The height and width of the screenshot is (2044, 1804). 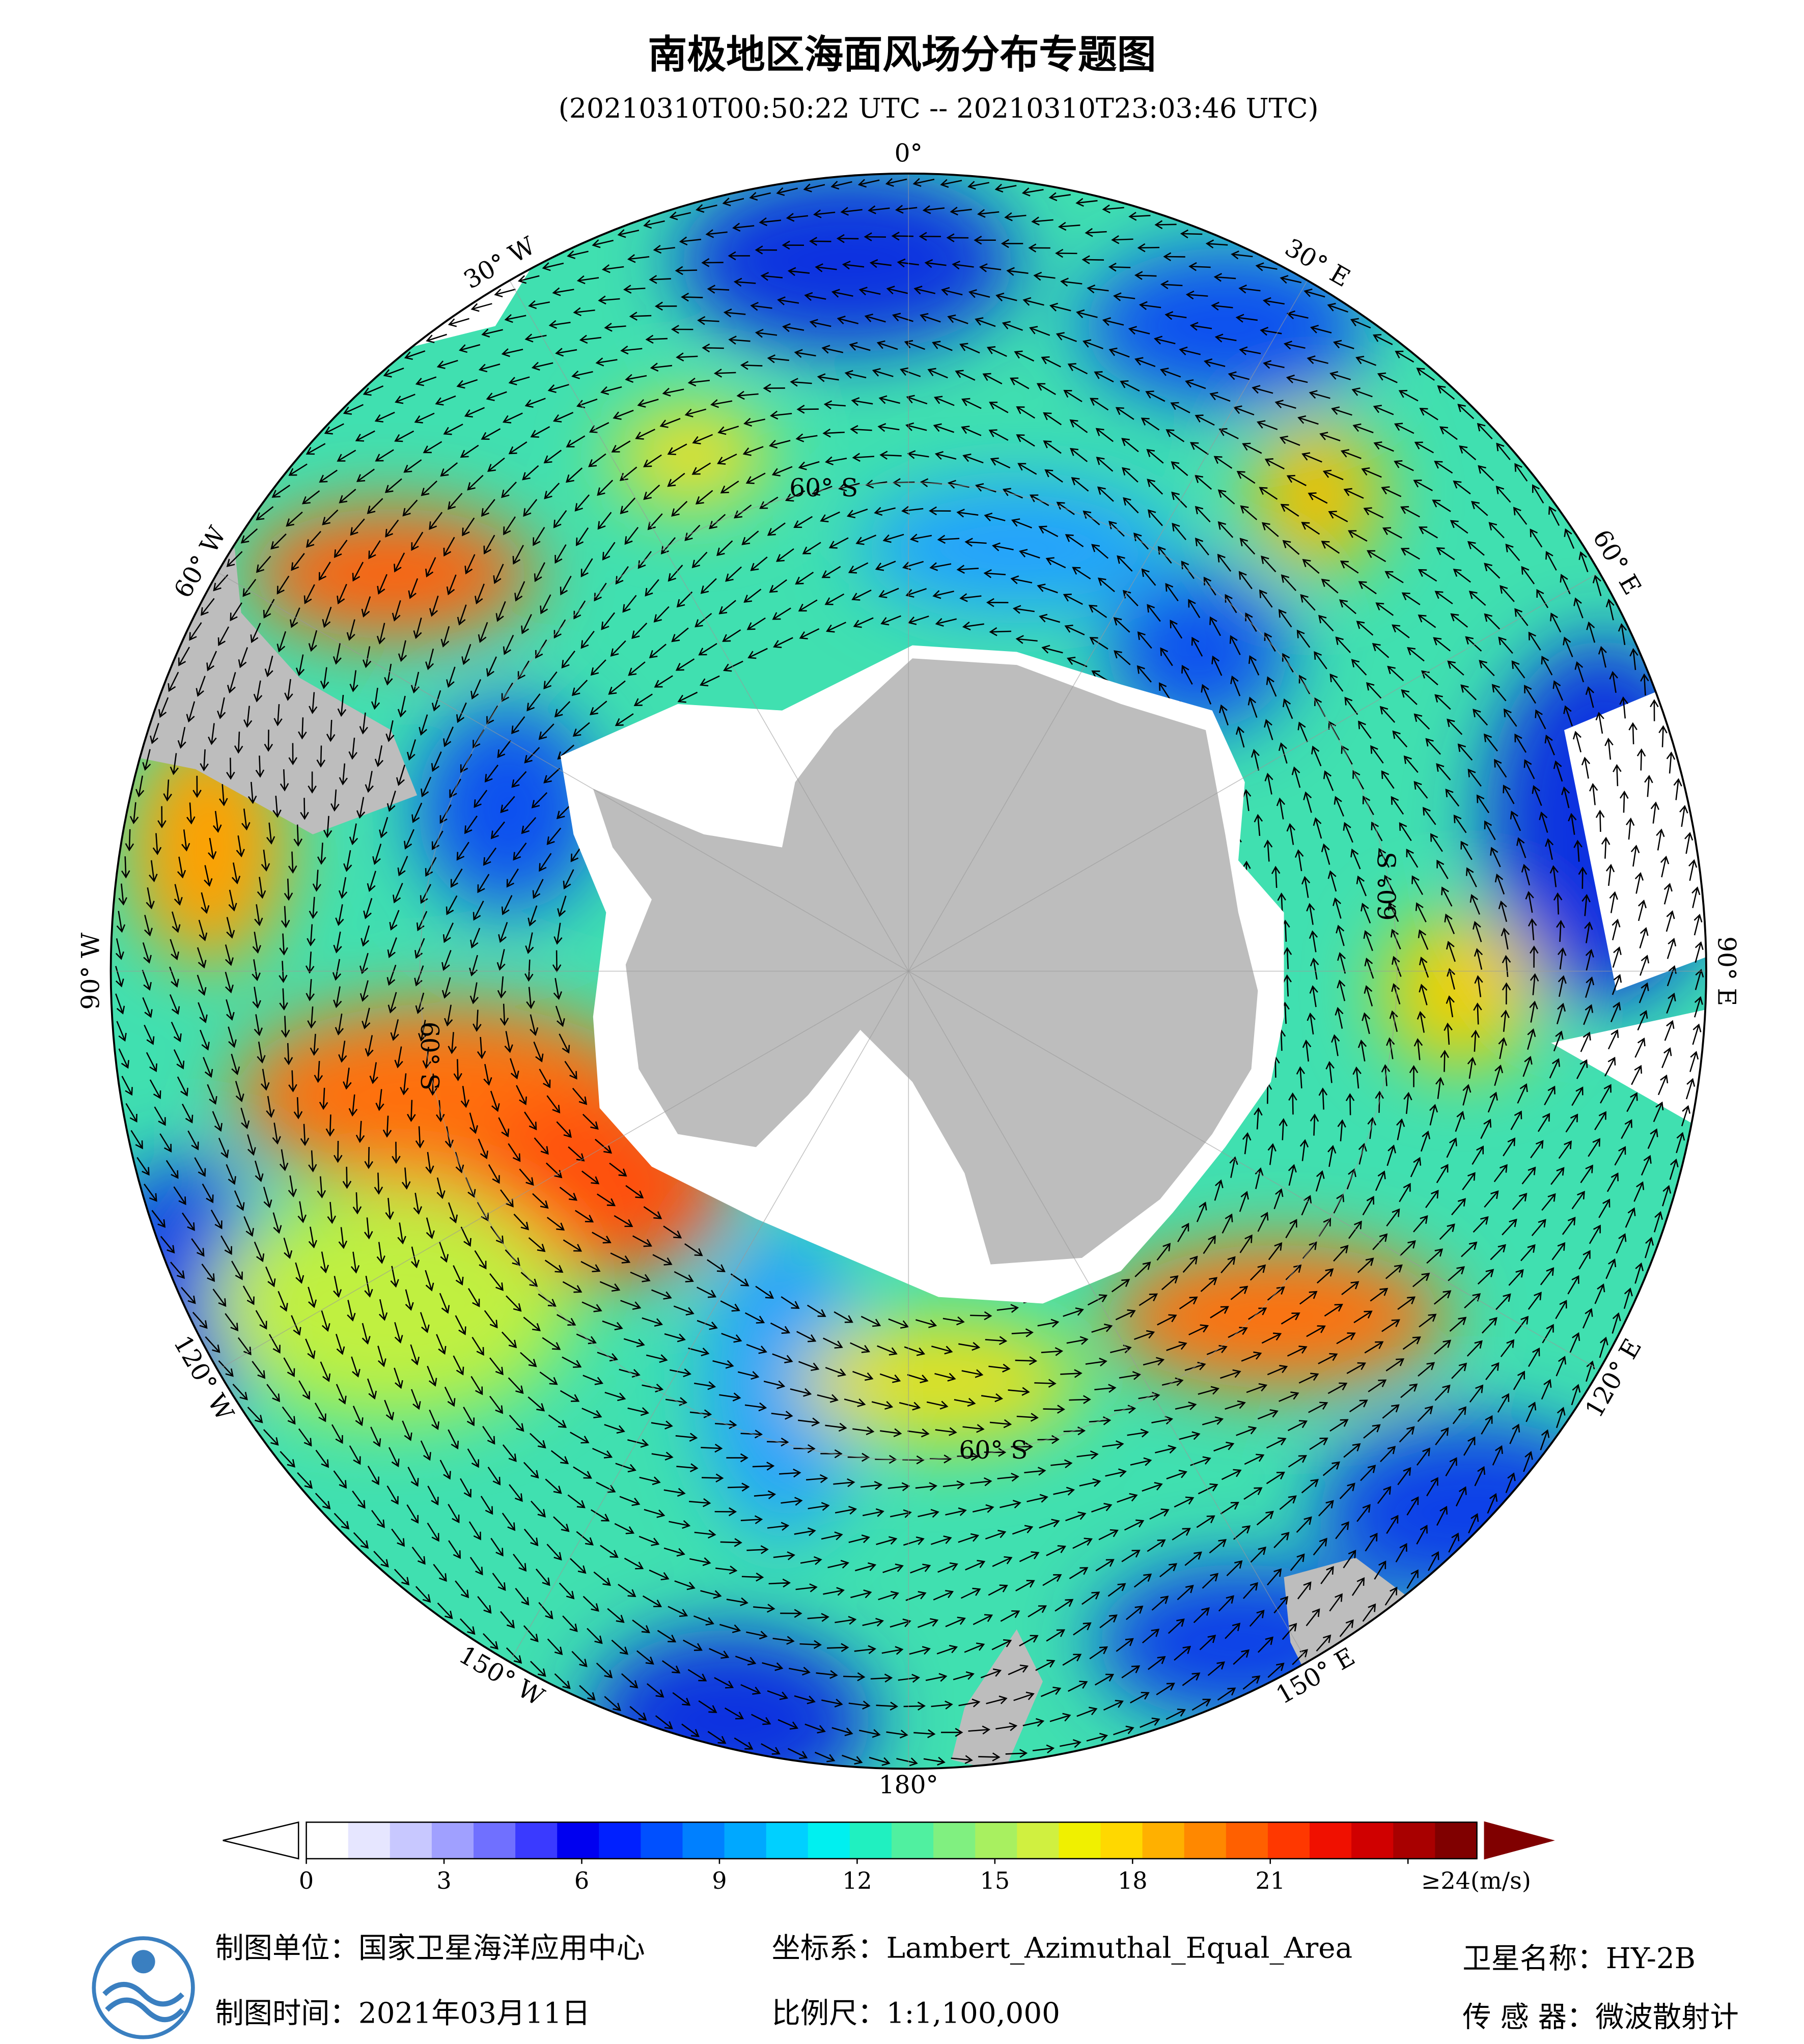 I want to click on longitude-label: 0°, so click(x=909, y=153).